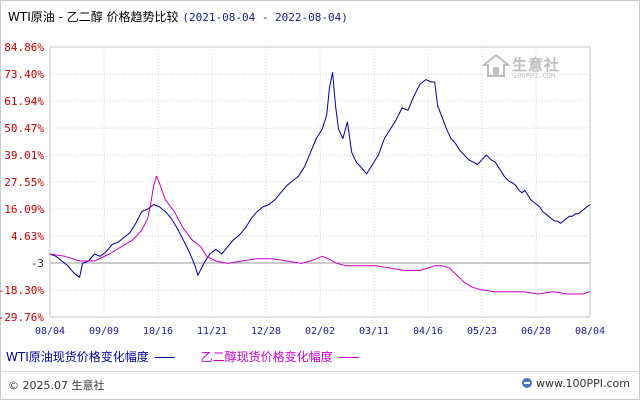 The height and width of the screenshot is (400, 640). What do you see at coordinates (27, 236) in the screenshot?
I see `y-tick-label: 4.63%` at bounding box center [27, 236].